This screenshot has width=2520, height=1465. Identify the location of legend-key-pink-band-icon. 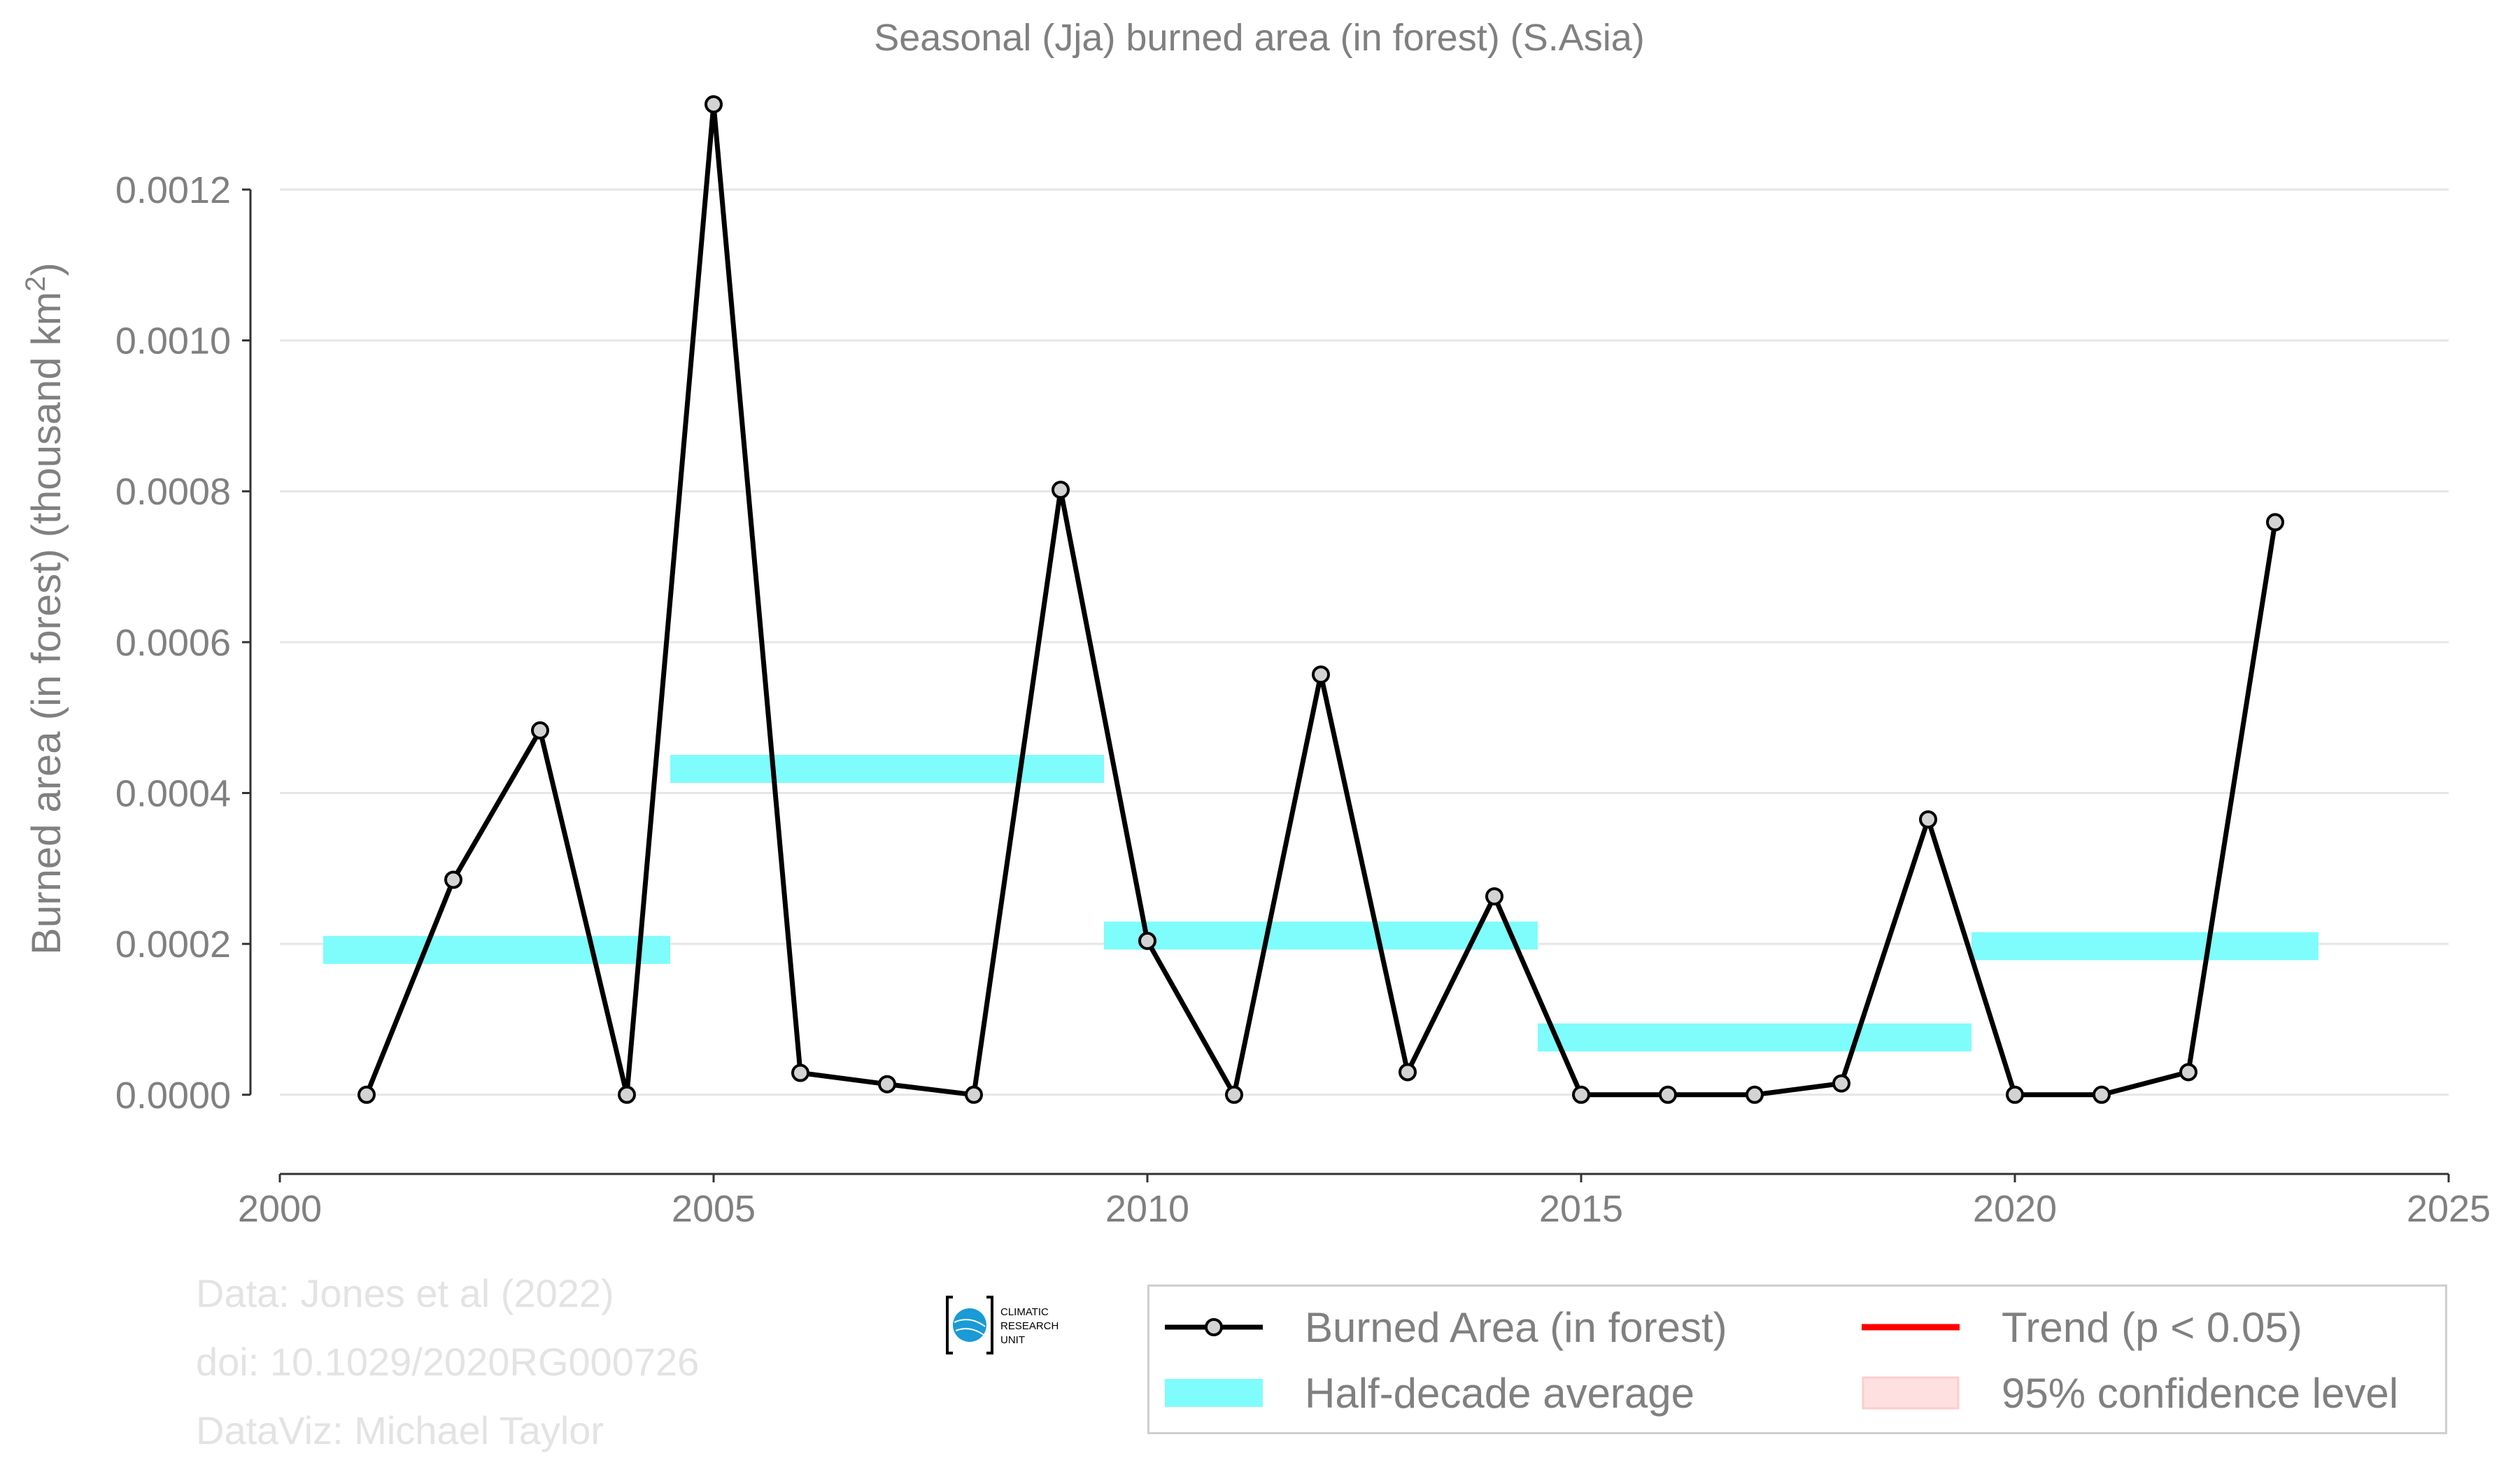
(1911, 1393).